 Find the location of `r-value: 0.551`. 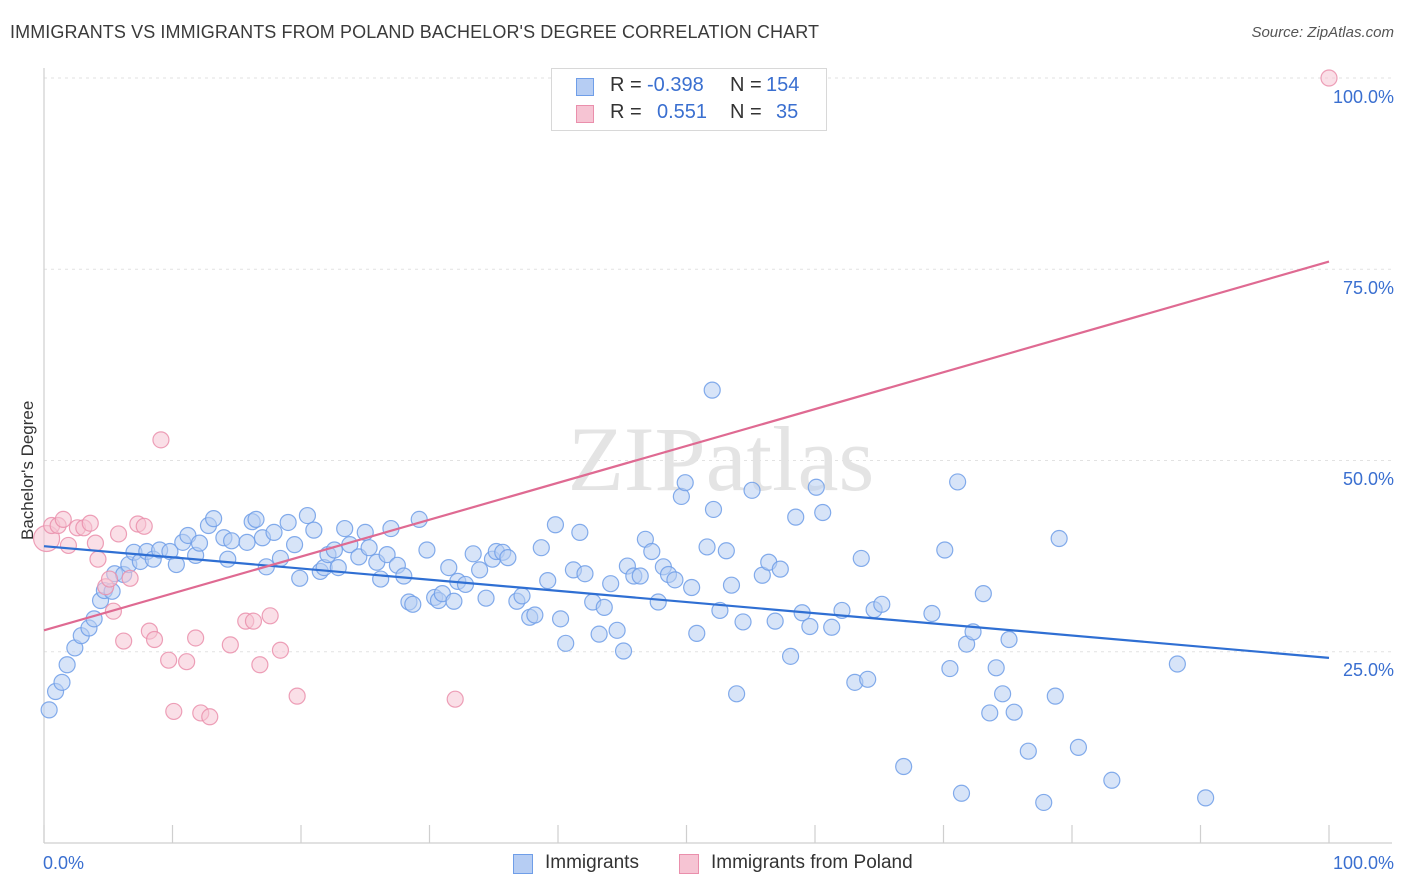

r-value: 0.551 is located at coordinates (682, 112).